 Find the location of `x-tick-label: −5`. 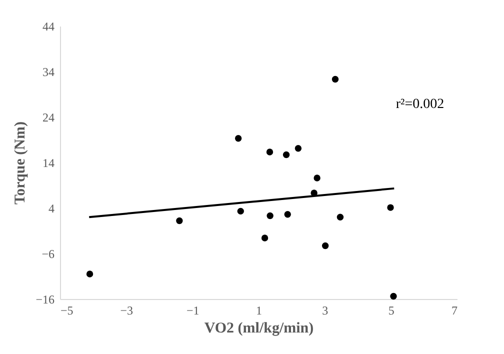

x-tick-label: −5 is located at coordinates (67, 311).